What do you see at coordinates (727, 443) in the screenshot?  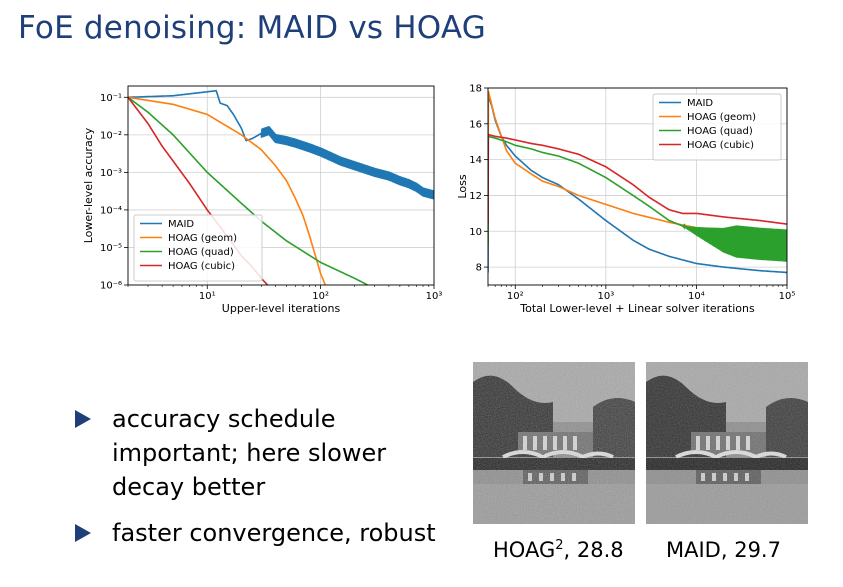 I see `maid-denoised-image` at bounding box center [727, 443].